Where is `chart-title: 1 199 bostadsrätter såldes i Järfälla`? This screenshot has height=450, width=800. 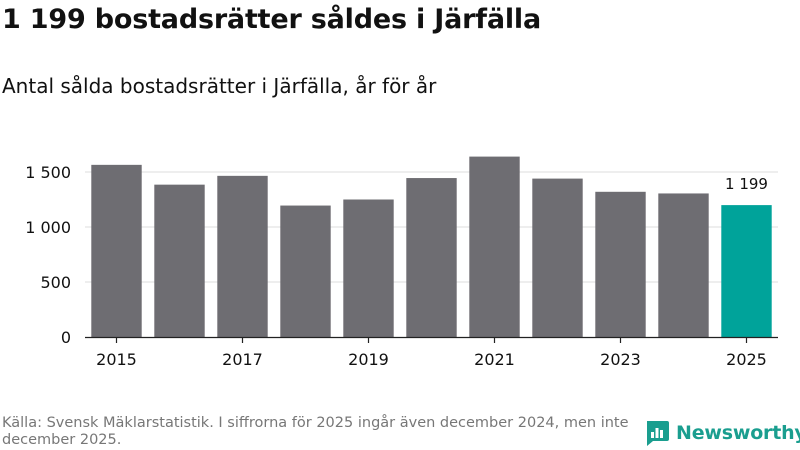
chart-title: 1 199 bostadsrätter såldes i Järfälla is located at coordinates (271, 19).